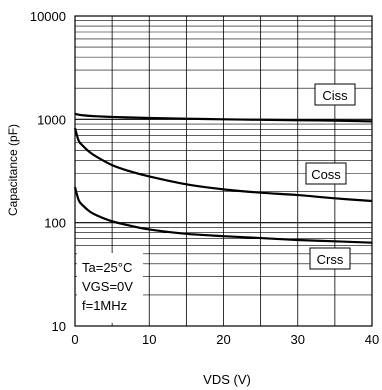 Image resolution: width=382 pixels, height=390 pixels. Describe the element at coordinates (298, 339) in the screenshot. I see `x-tick-label: 30` at that location.